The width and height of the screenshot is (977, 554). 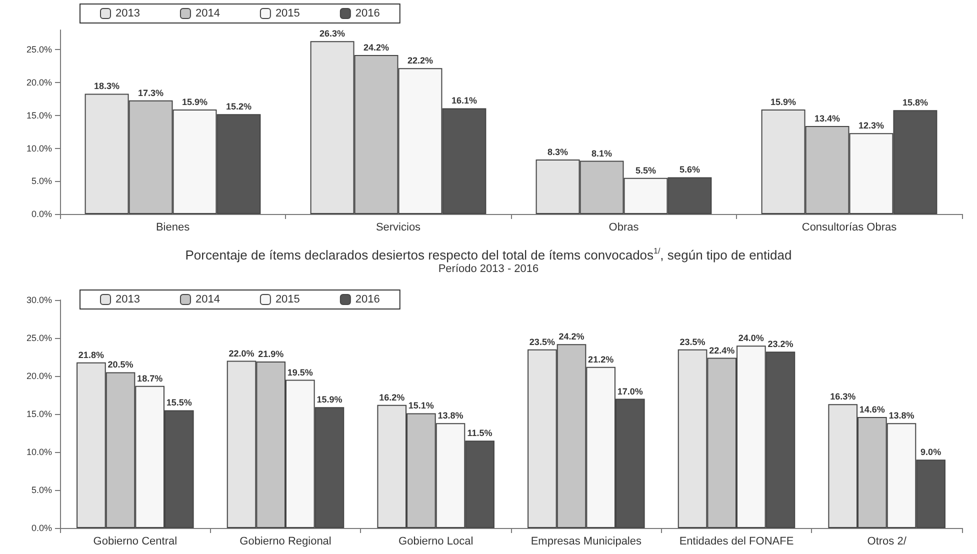 What do you see at coordinates (420, 61) in the screenshot?
I see `data-label: 22.2%` at bounding box center [420, 61].